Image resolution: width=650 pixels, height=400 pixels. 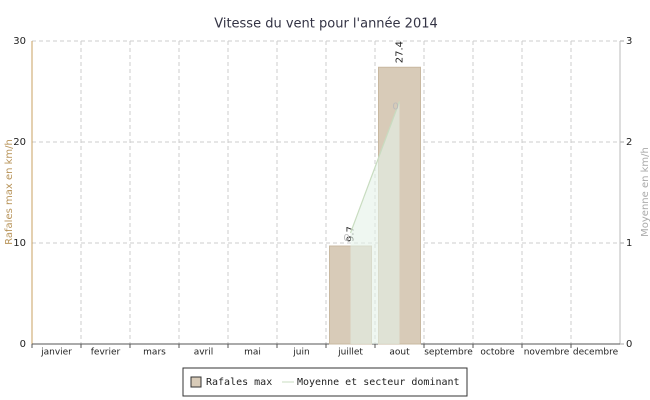 What do you see at coordinates (56, 353) in the screenshot?
I see `x-tick-label: janvier` at bounding box center [56, 353].